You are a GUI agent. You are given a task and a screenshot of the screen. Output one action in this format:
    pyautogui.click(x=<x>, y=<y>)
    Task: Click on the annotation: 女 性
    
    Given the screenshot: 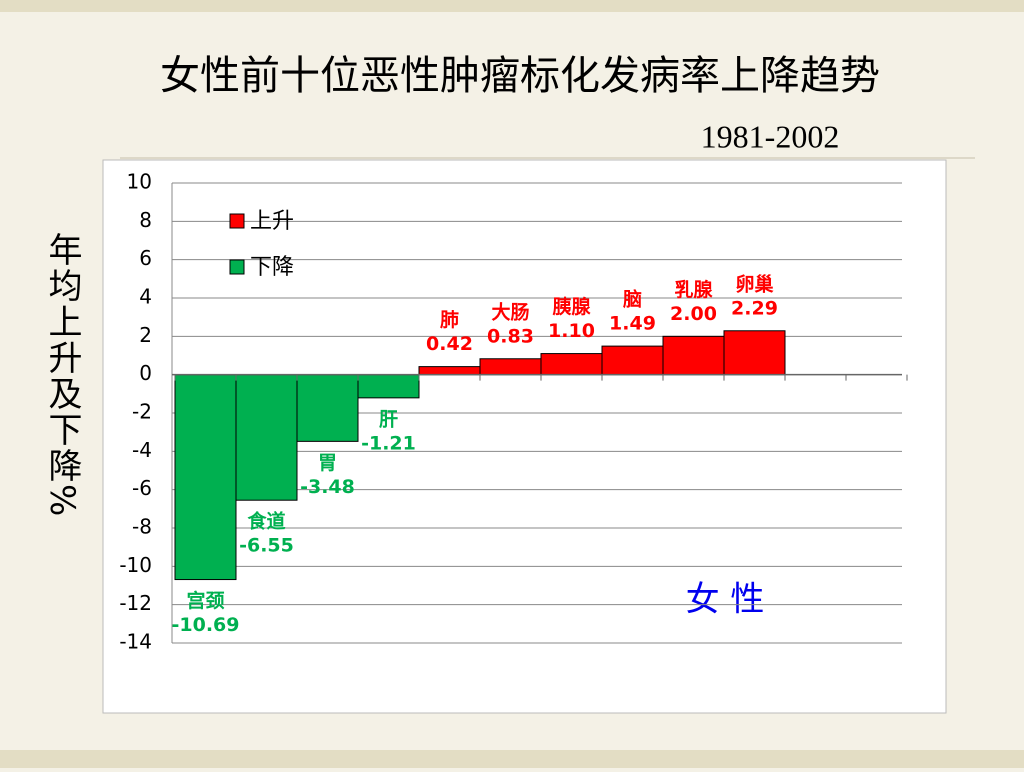 What is the action you would take?
    pyautogui.click(x=725, y=600)
    